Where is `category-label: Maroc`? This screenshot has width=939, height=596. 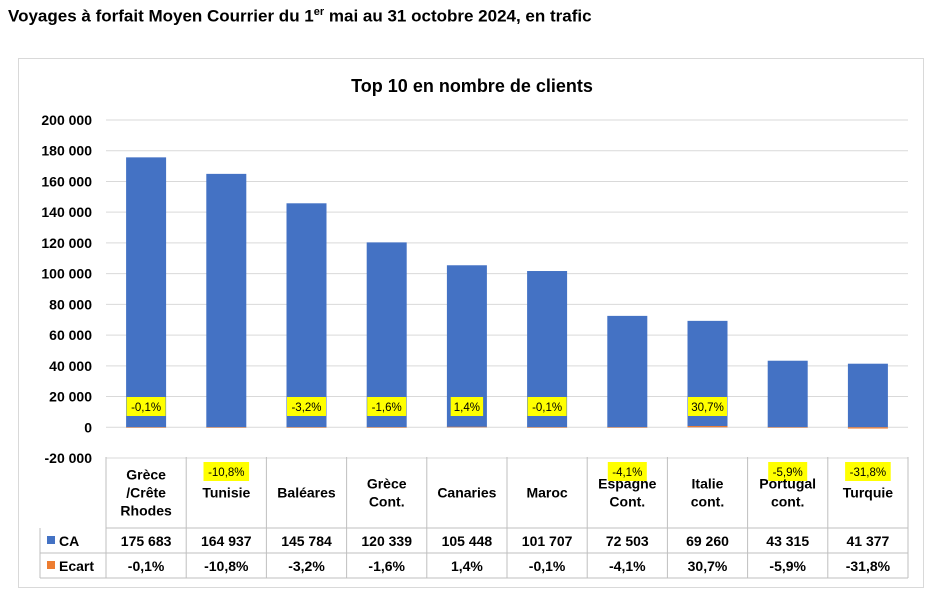 category-label: Maroc is located at coordinates (546, 493).